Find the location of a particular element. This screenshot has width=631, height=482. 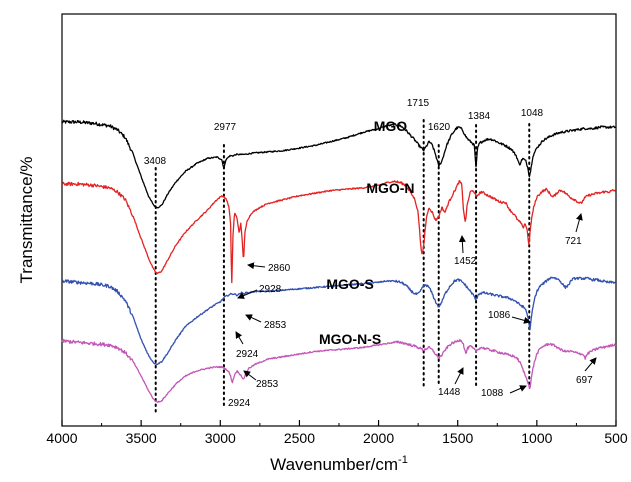

peak-label-2928: 2928 is located at coordinates (270, 289).